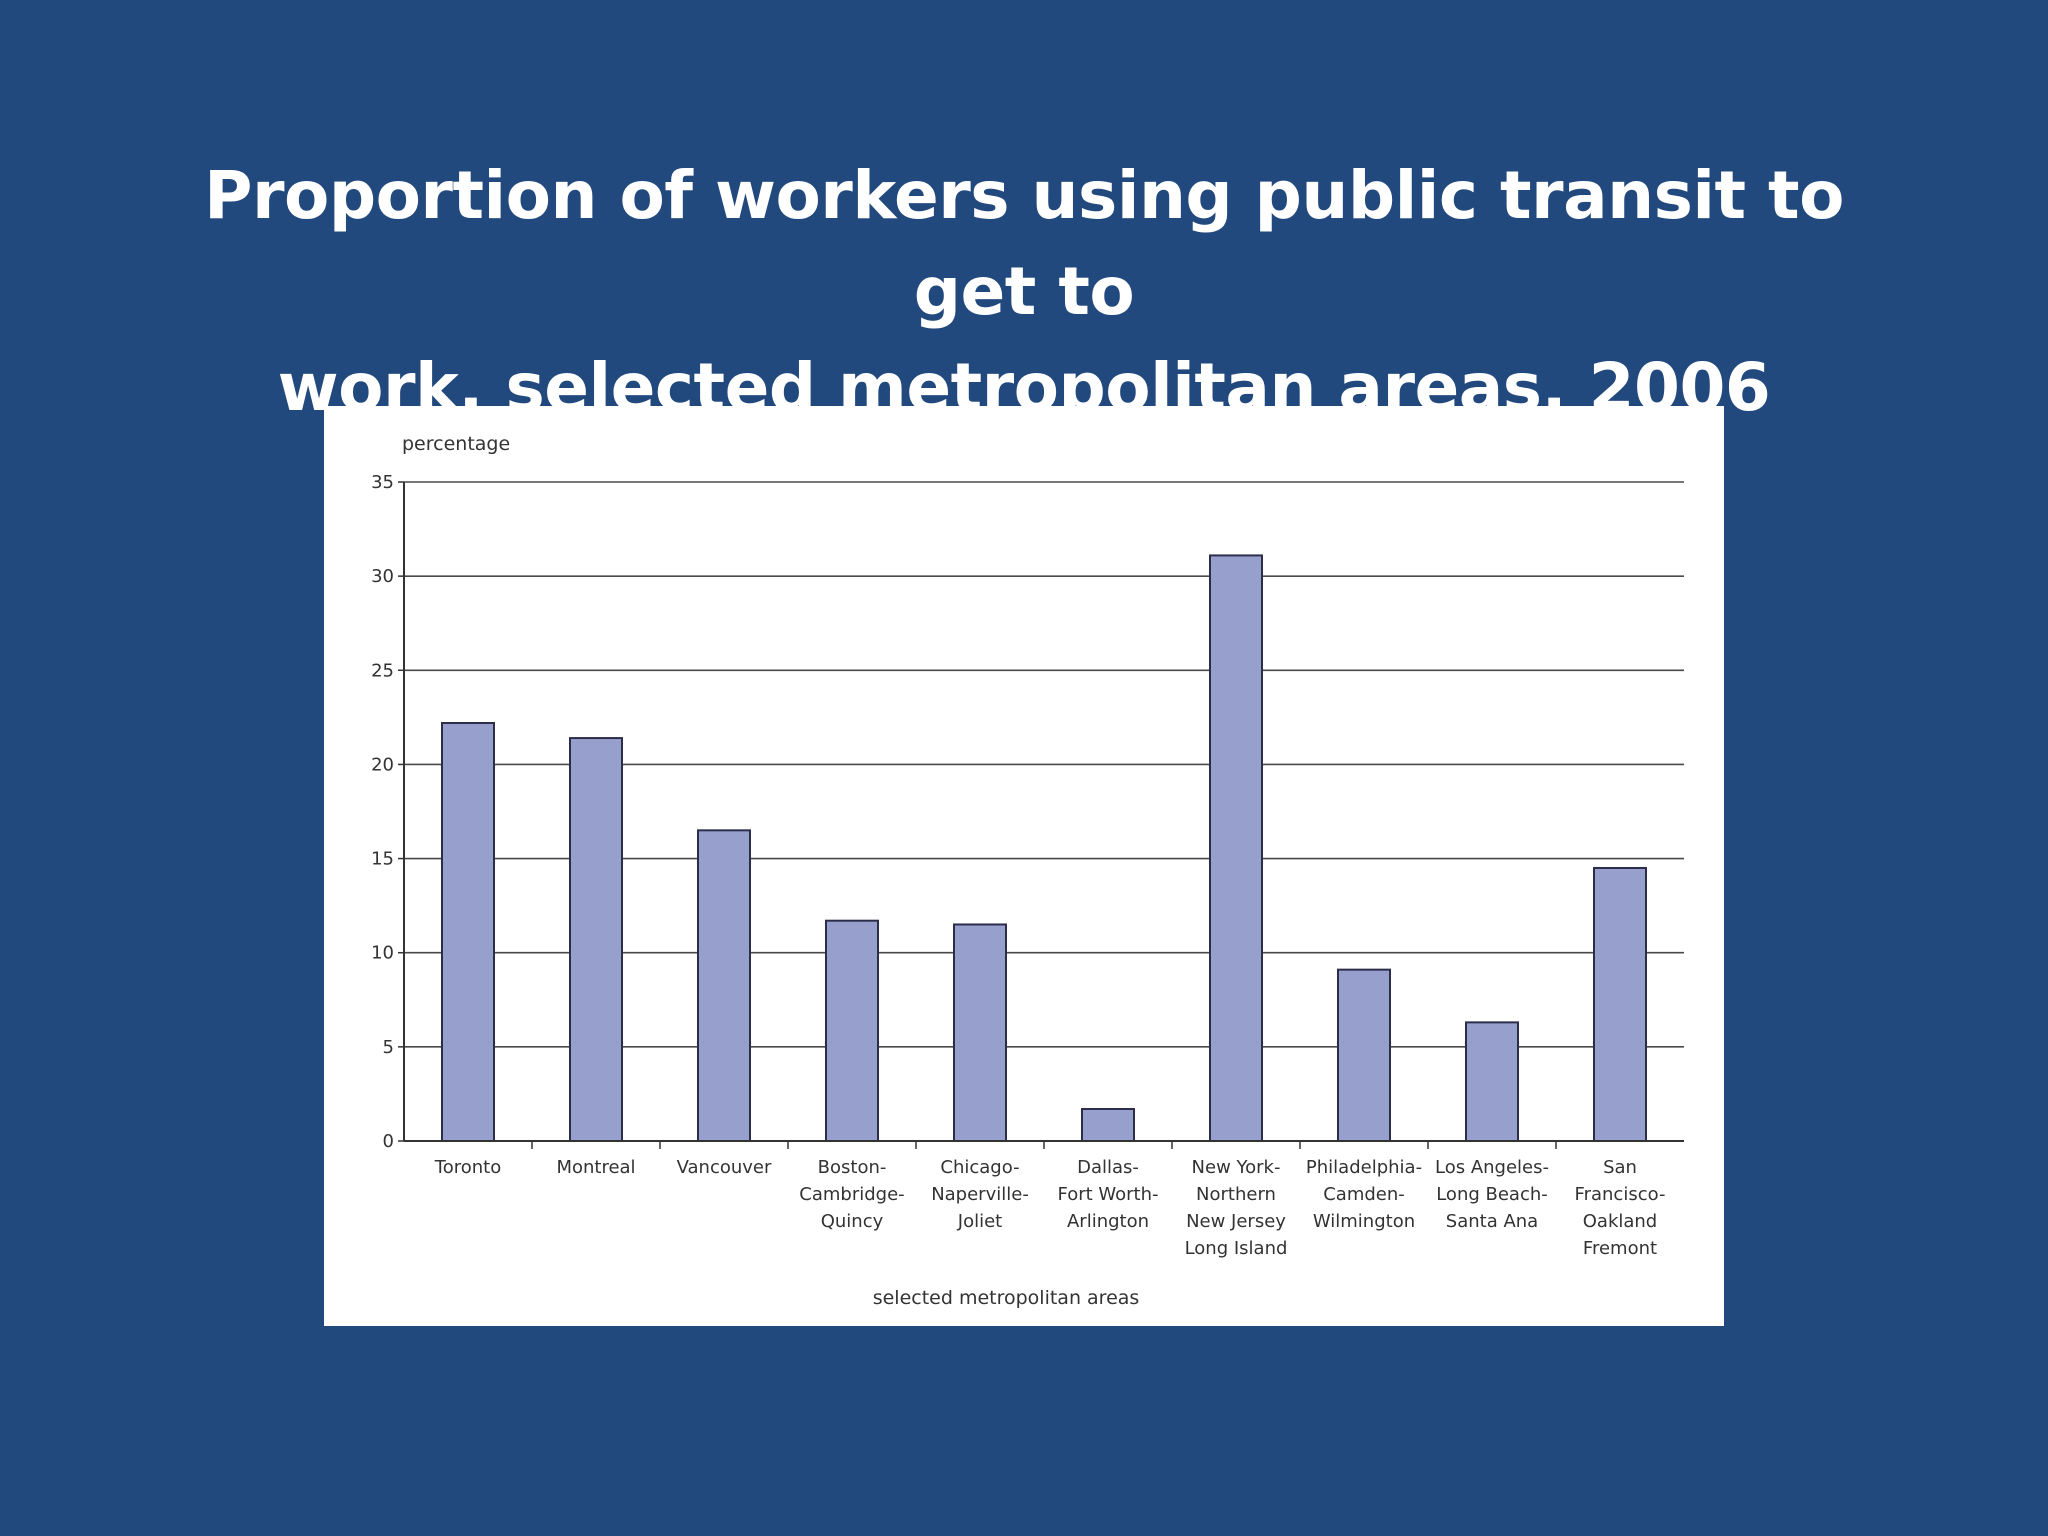 The image size is (2048, 1536). I want to click on y-tick-label: 25, so click(382, 670).